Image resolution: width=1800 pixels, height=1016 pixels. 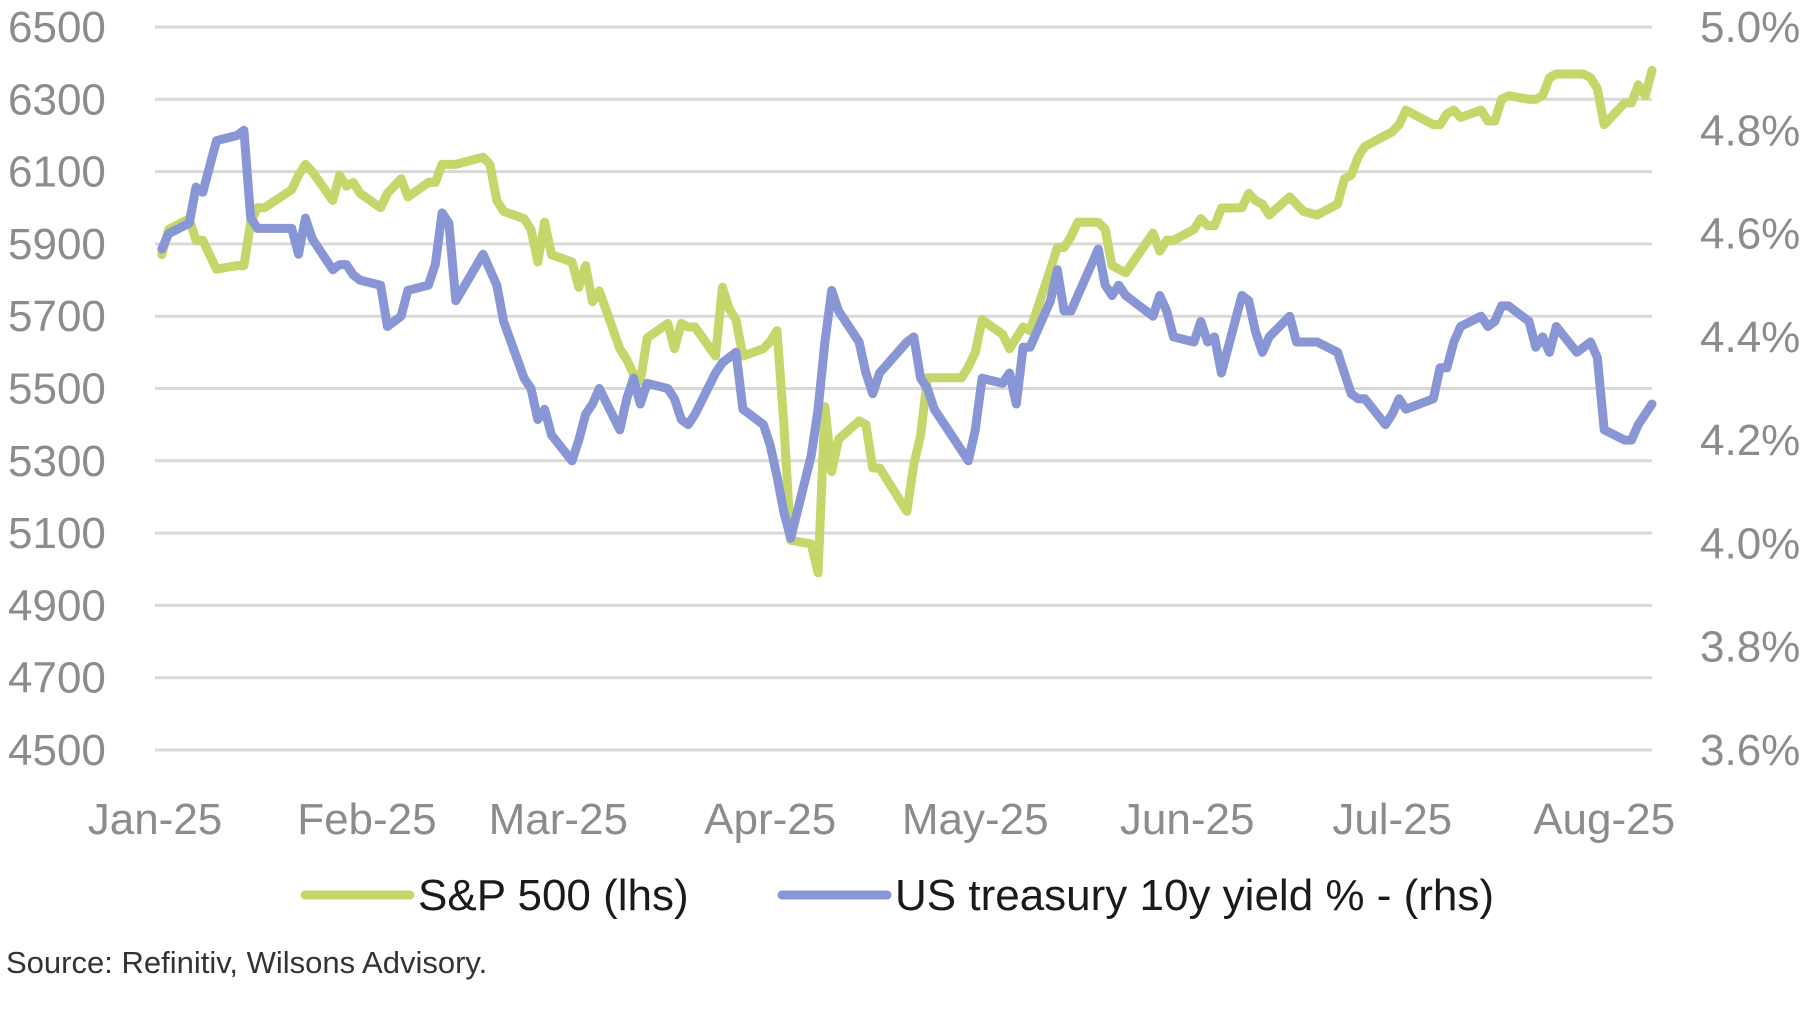 I want to click on legend-label-us10y: US treasury 10y yield % - (rhs), so click(x=1194, y=895).